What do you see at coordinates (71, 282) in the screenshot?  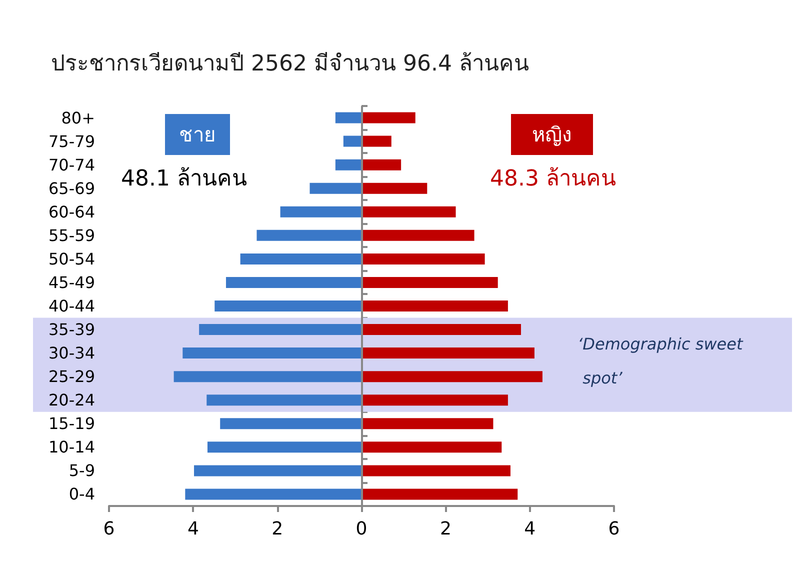 I see `y-tick-label: 45-49` at bounding box center [71, 282].